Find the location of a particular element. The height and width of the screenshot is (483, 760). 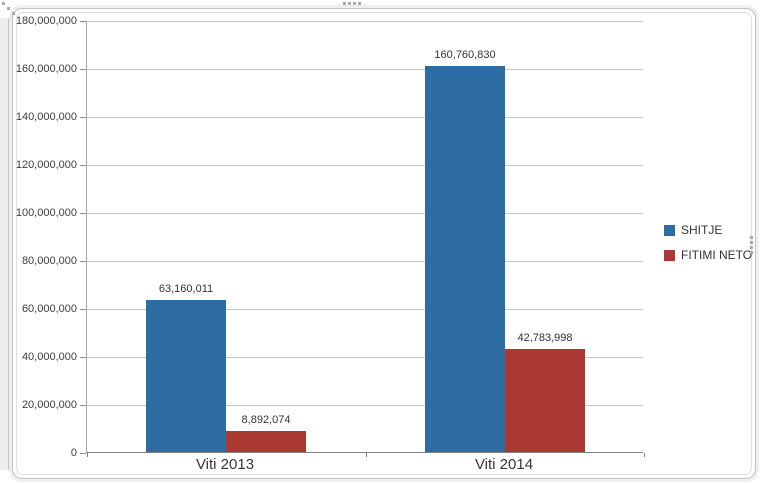

category-axis: Viti 2013 Viti 2014 is located at coordinates (364, 466).